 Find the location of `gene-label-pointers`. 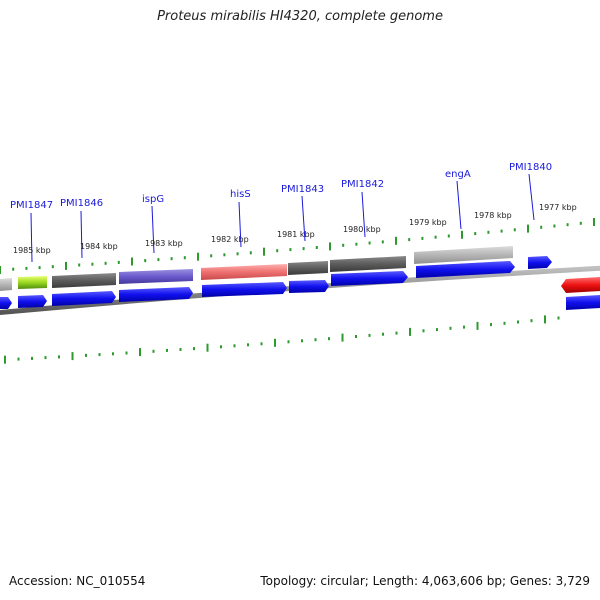

gene-label-pointers is located at coordinates (282, 218).